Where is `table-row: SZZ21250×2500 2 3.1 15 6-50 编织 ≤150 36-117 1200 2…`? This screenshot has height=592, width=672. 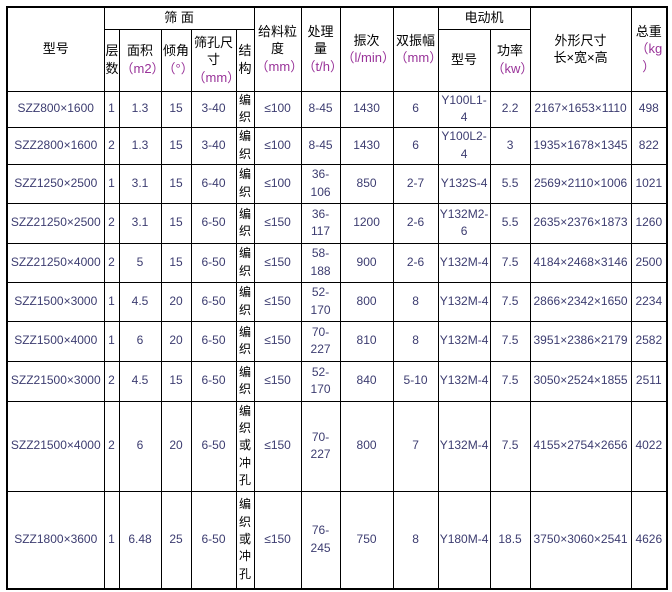 table-row: SZZ21250×2500 2 3.1 15 6-50 编织 ≤150 36-117 1200 2… is located at coordinates (337, 223).